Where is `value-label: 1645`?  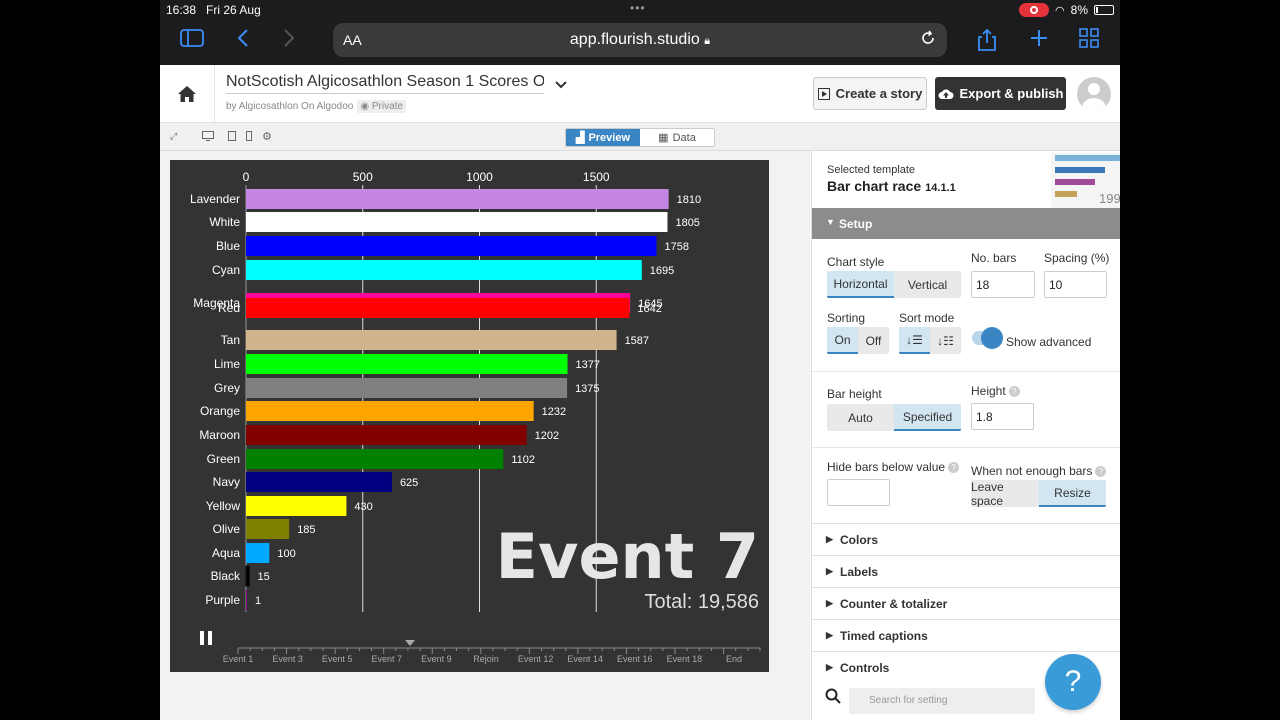
value-label: 1645 is located at coordinates (650, 304).